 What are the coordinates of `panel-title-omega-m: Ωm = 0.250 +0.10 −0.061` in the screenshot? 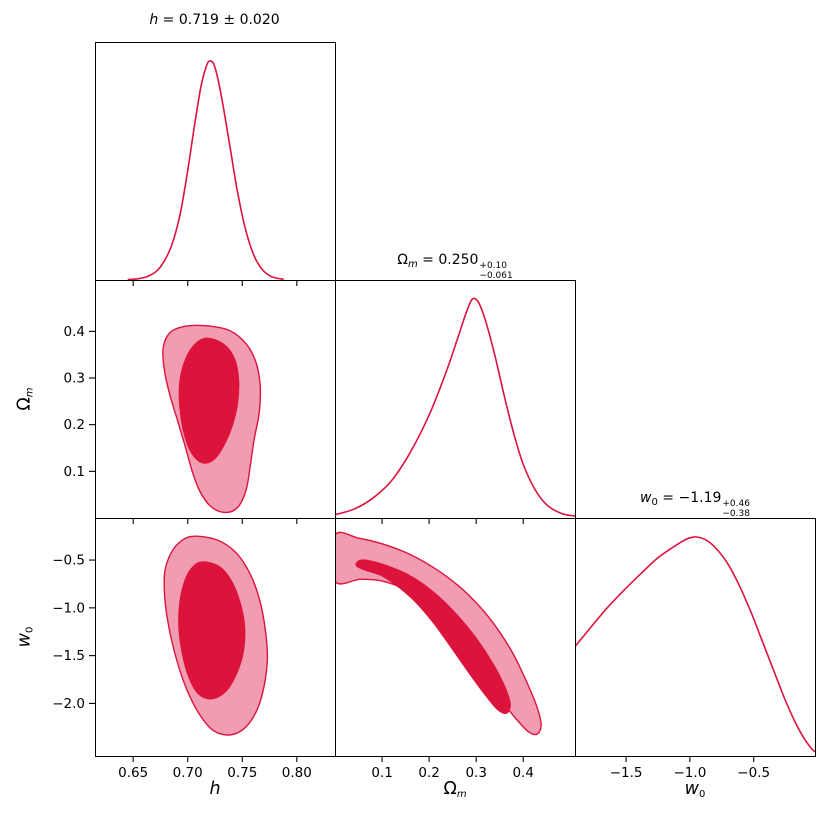 It's located at (454, 266).